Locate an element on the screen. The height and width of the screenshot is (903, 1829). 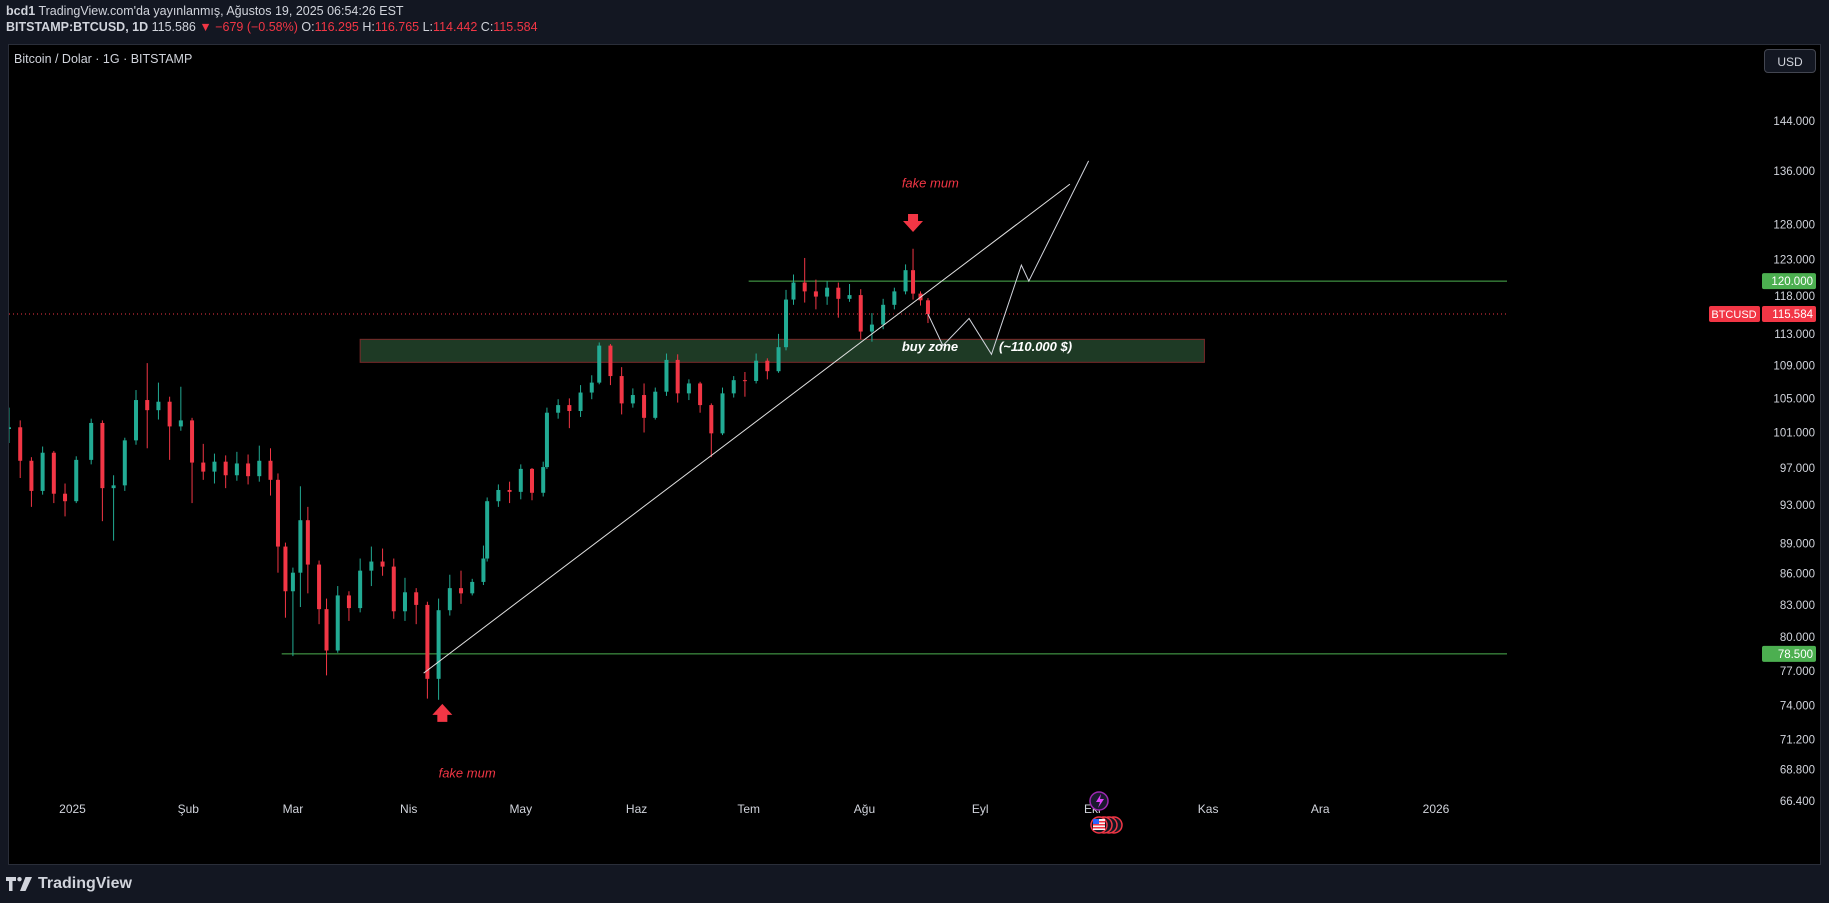
level-price-label: 78.500 is located at coordinates (1795, 655).